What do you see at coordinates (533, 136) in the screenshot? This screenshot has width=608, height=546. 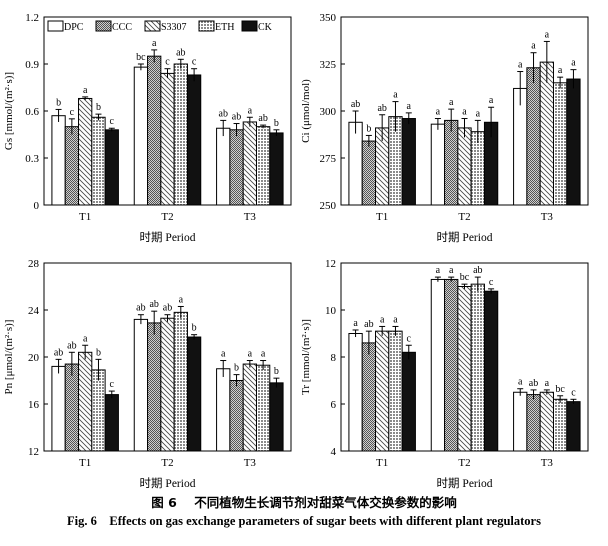 I see `bar-ccc-t3` at bounding box center [533, 136].